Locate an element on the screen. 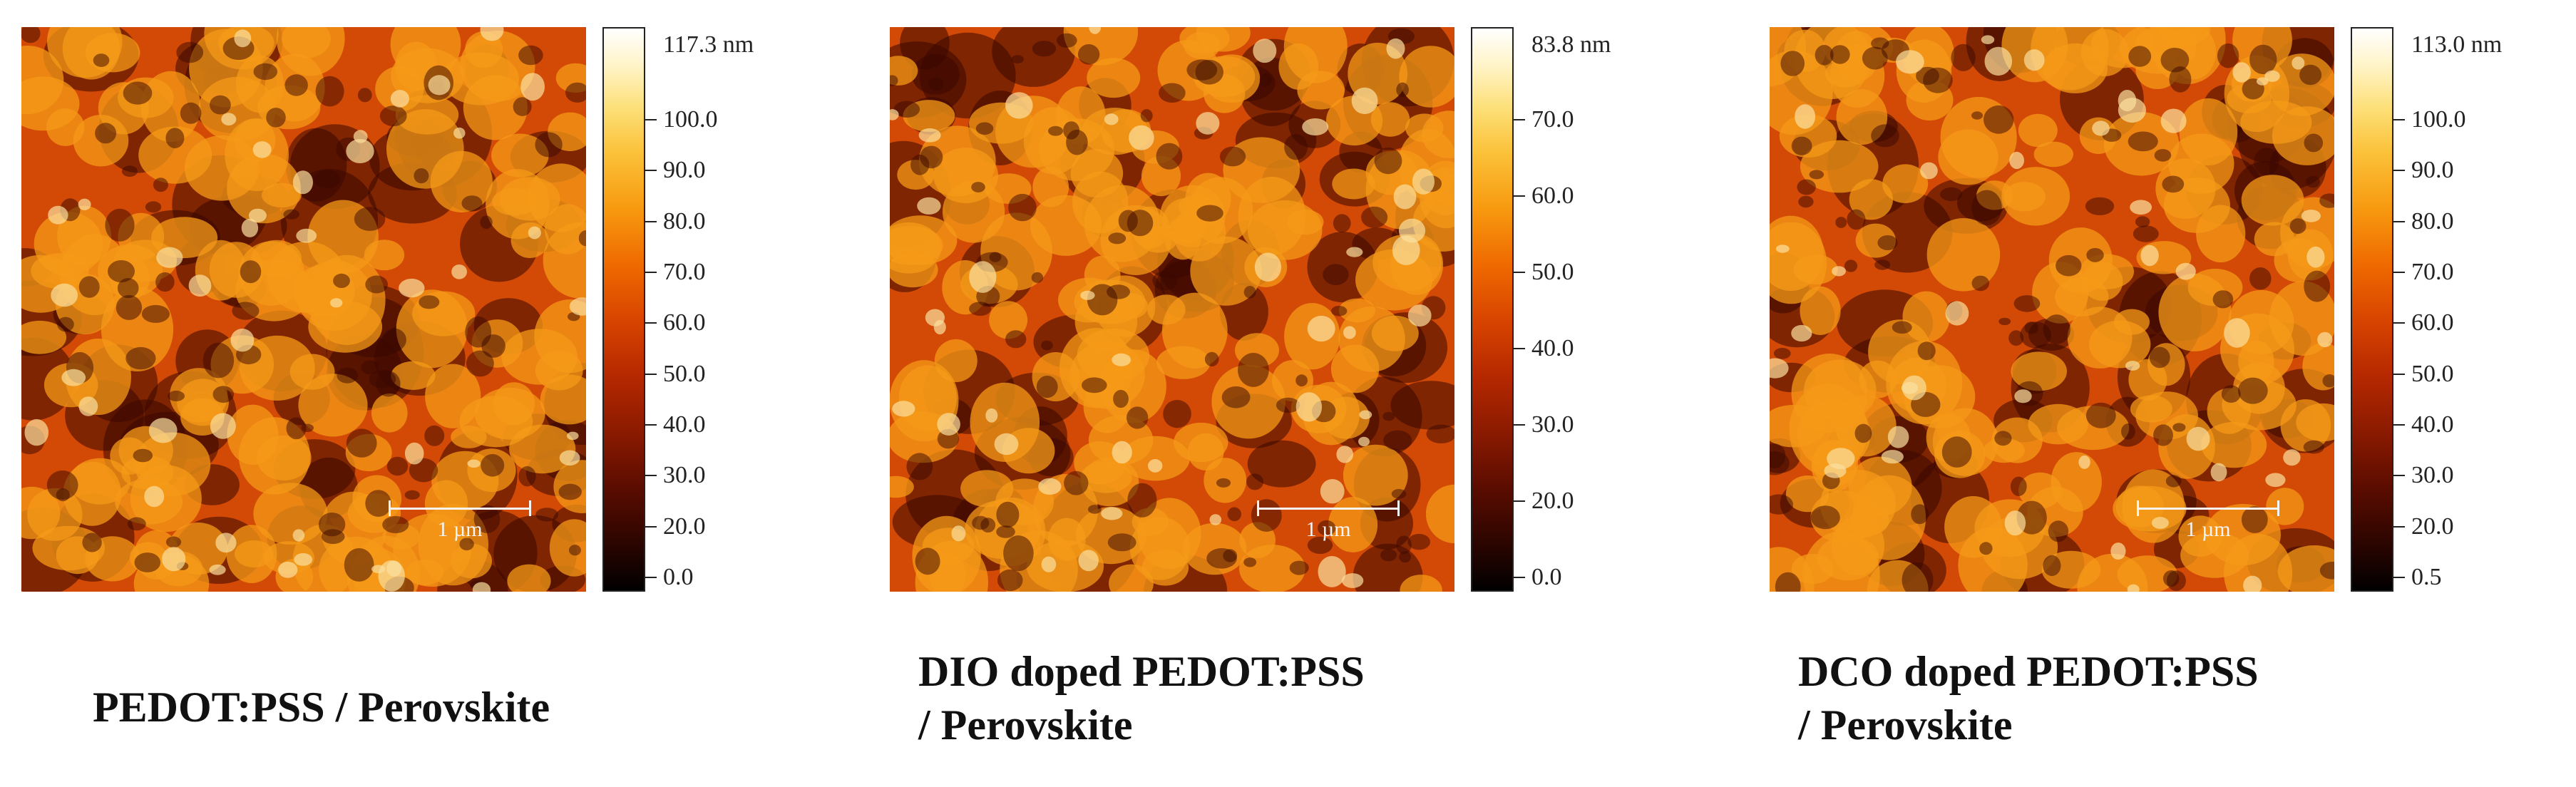  panel-caption: DIO doped PEDOT:PSS / Perovskite is located at coordinates (1141, 698).